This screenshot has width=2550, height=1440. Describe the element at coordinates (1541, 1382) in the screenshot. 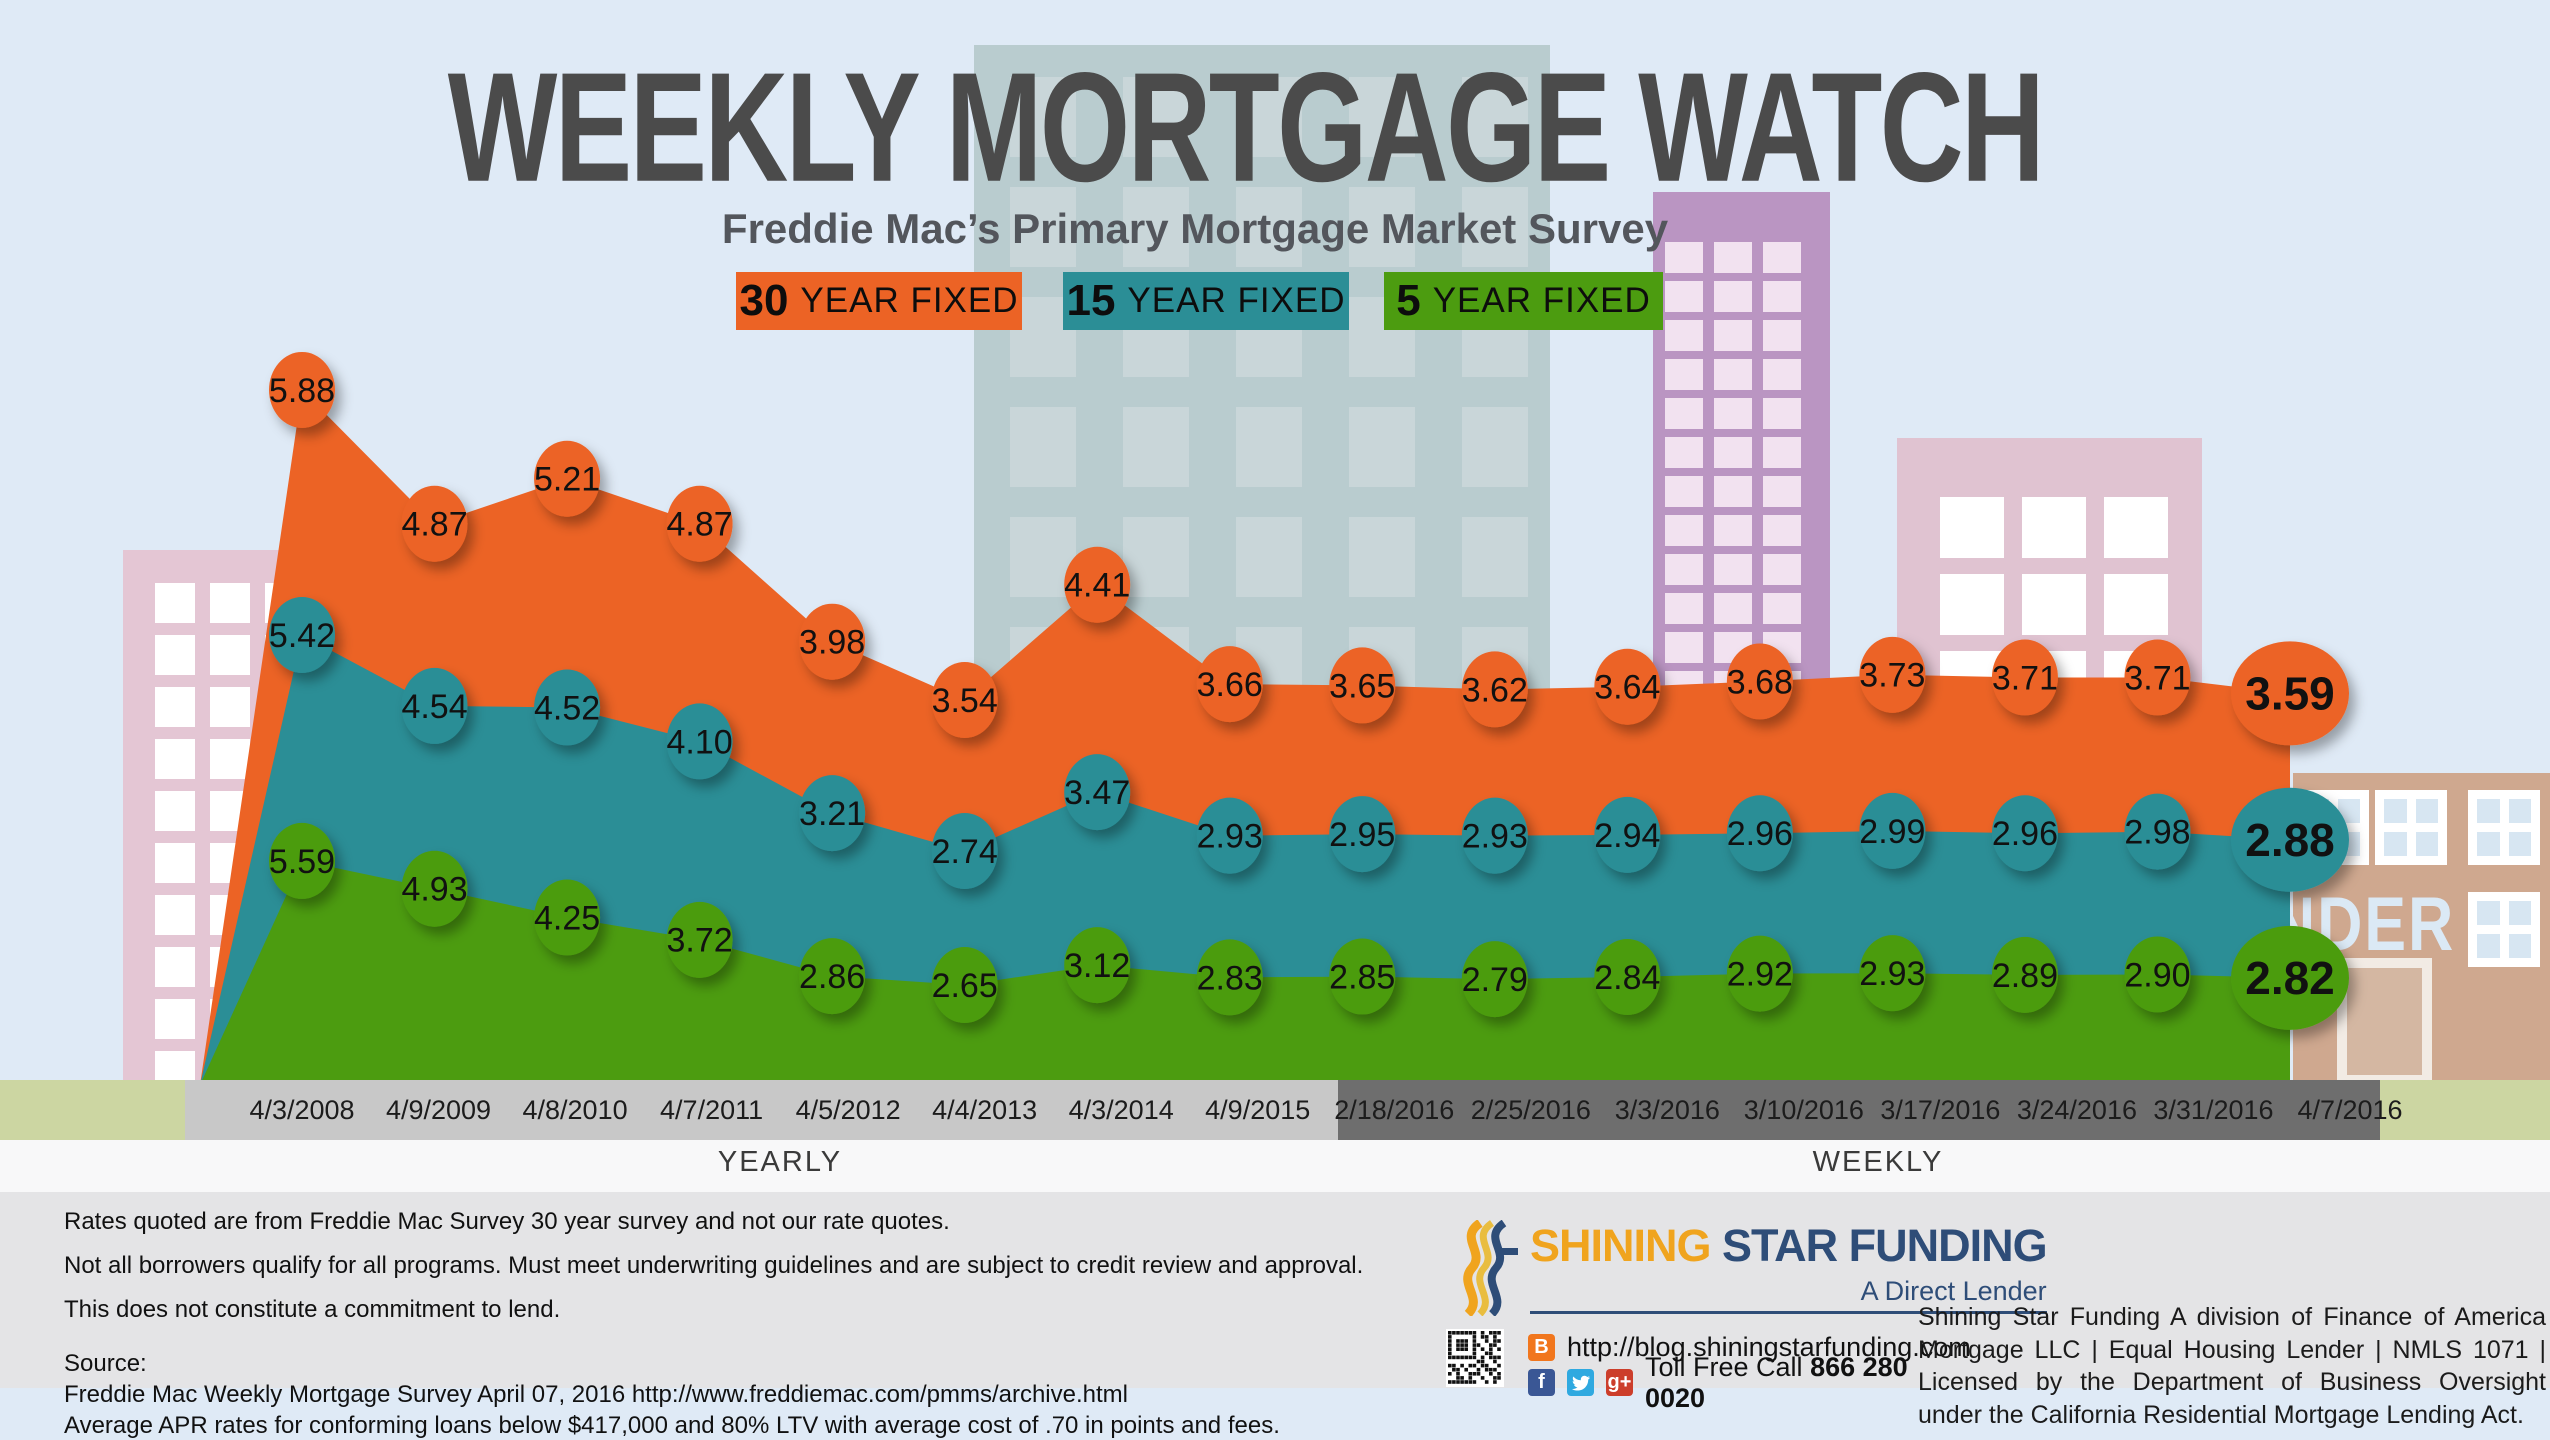

I see `facebook-icon: f` at that location.